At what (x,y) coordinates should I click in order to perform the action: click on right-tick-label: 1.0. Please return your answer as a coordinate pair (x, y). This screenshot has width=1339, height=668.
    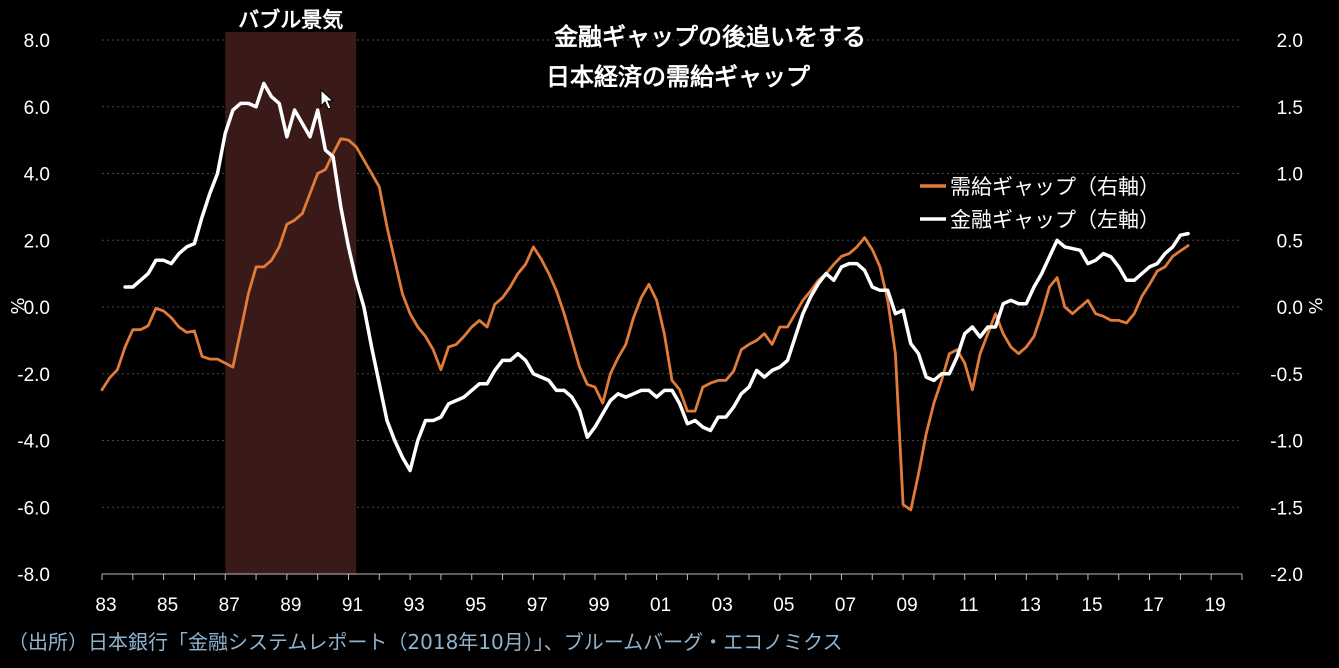
    Looking at the image, I should click on (1290, 175).